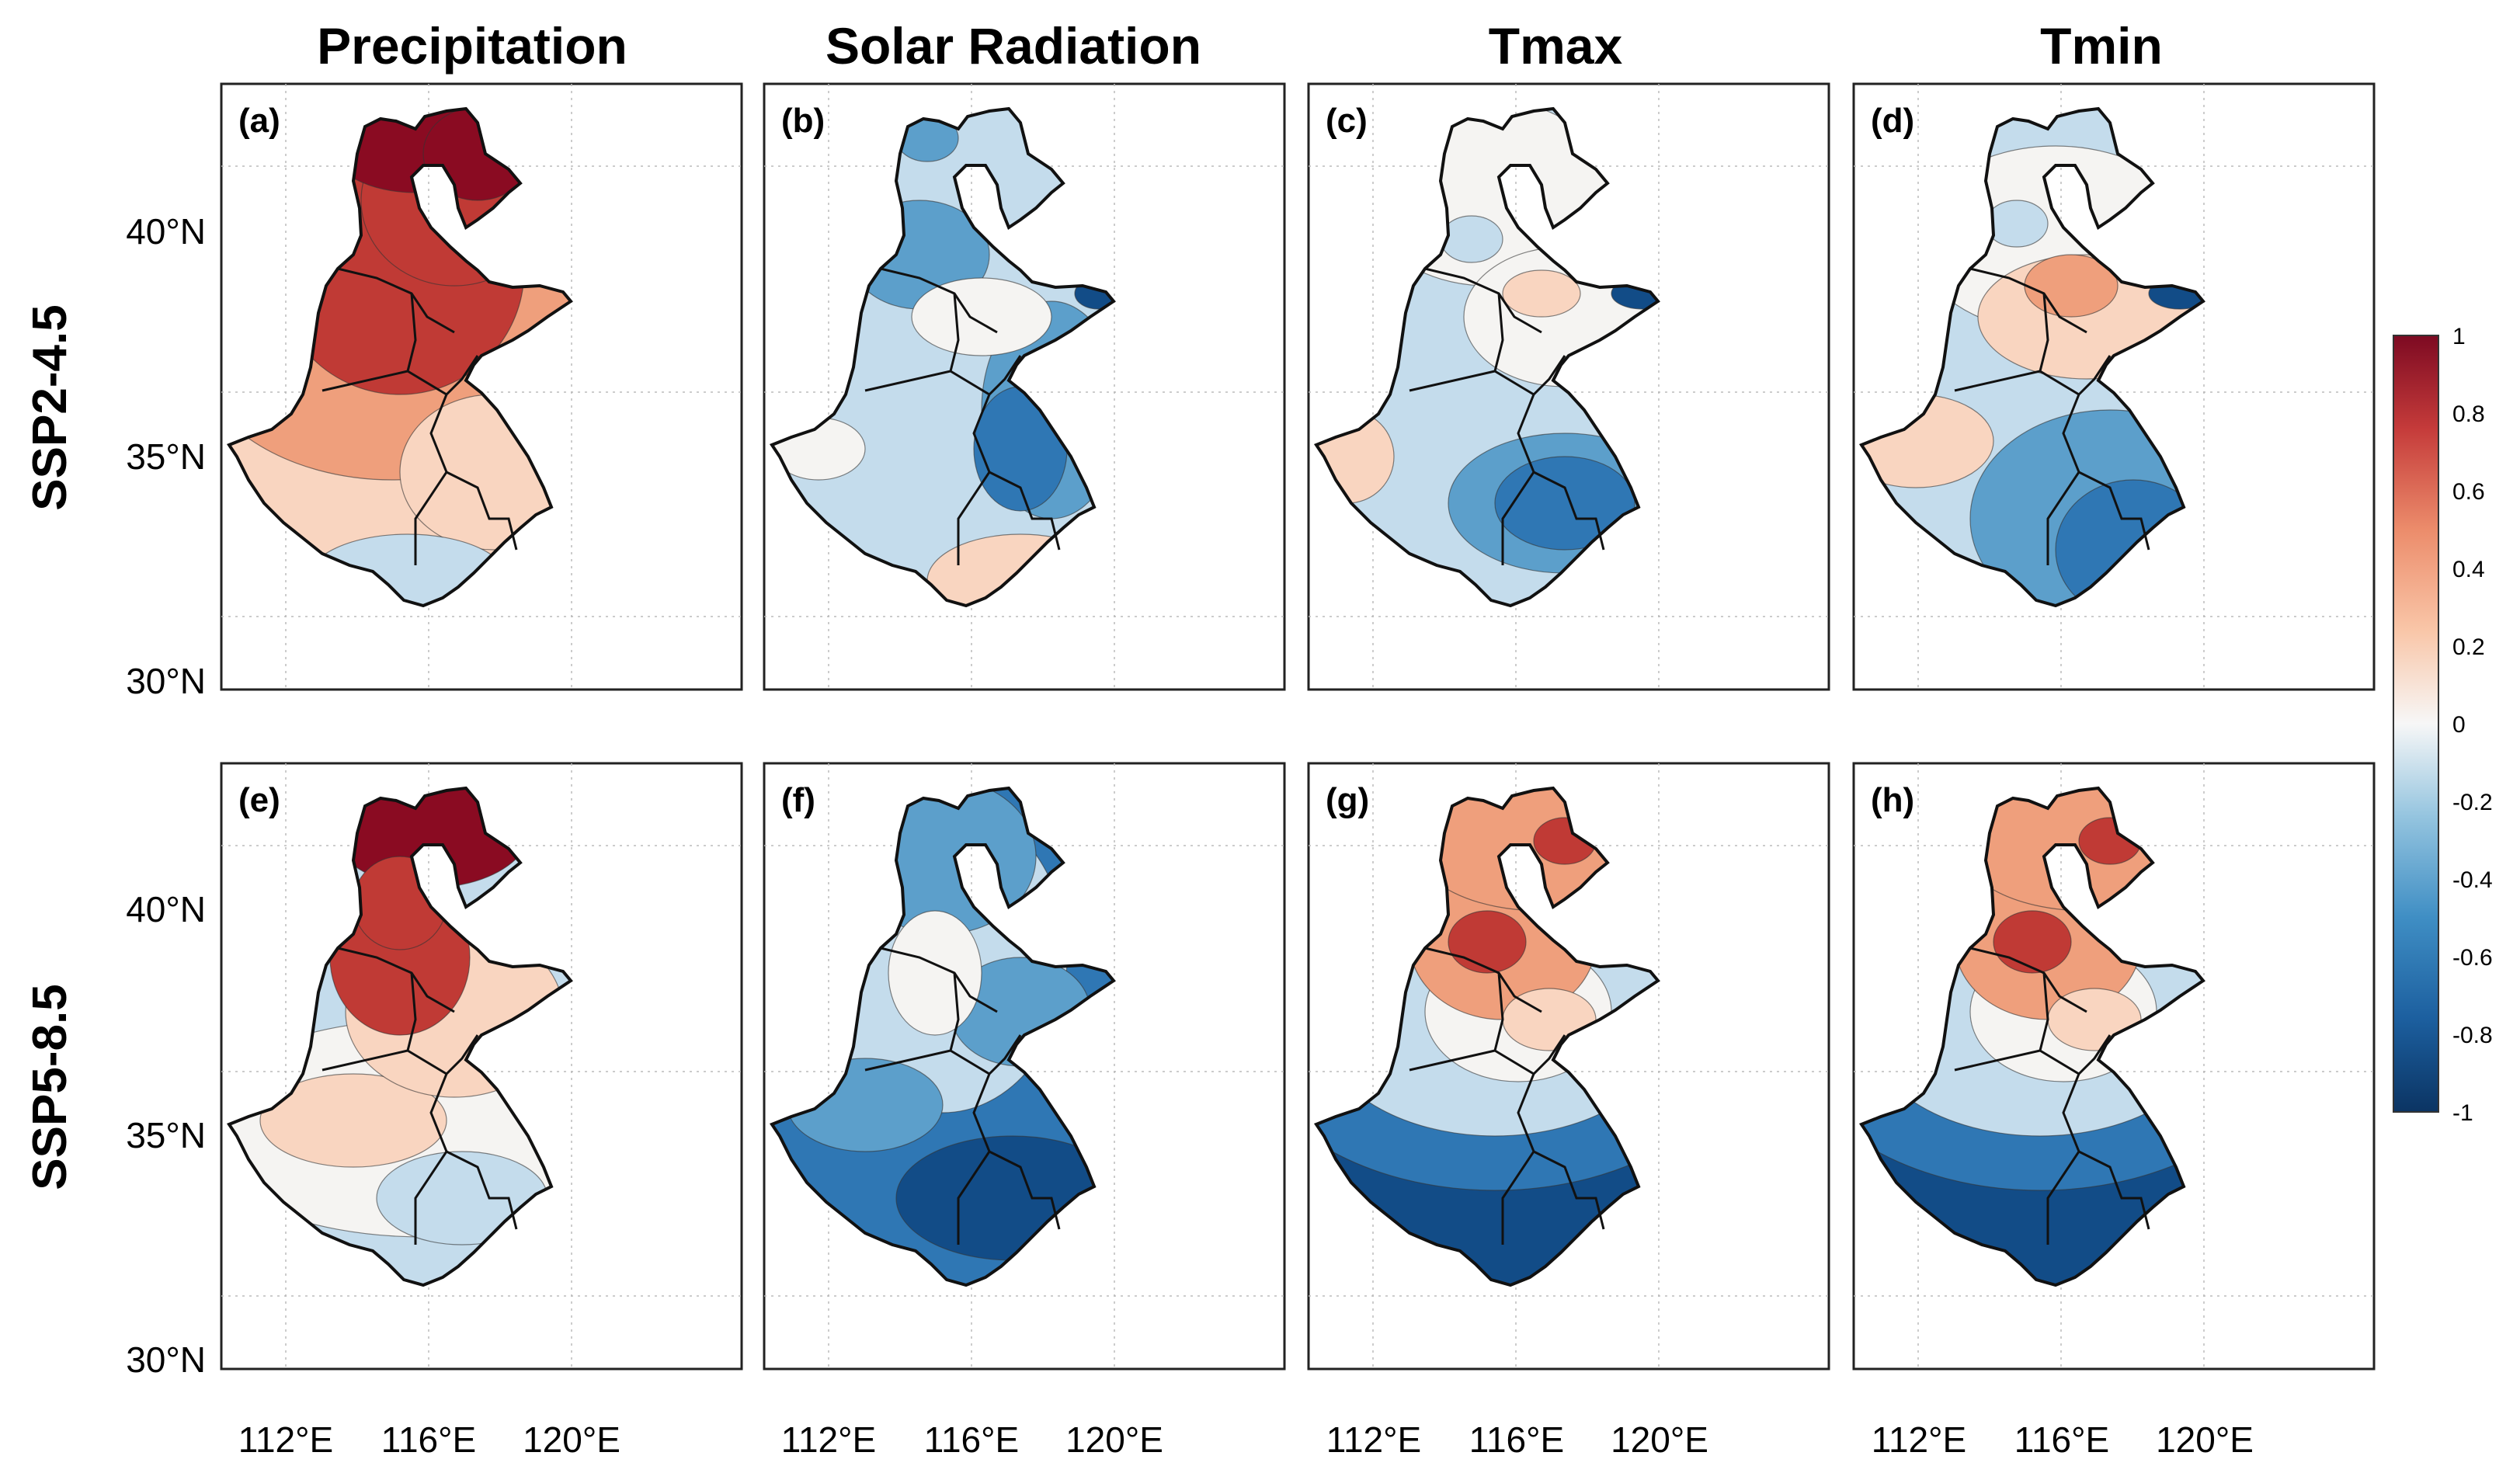 This screenshot has height=1480, width=2520. What do you see at coordinates (2472, 1035) in the screenshot?
I see `colorbar-tick: -0.8` at bounding box center [2472, 1035].